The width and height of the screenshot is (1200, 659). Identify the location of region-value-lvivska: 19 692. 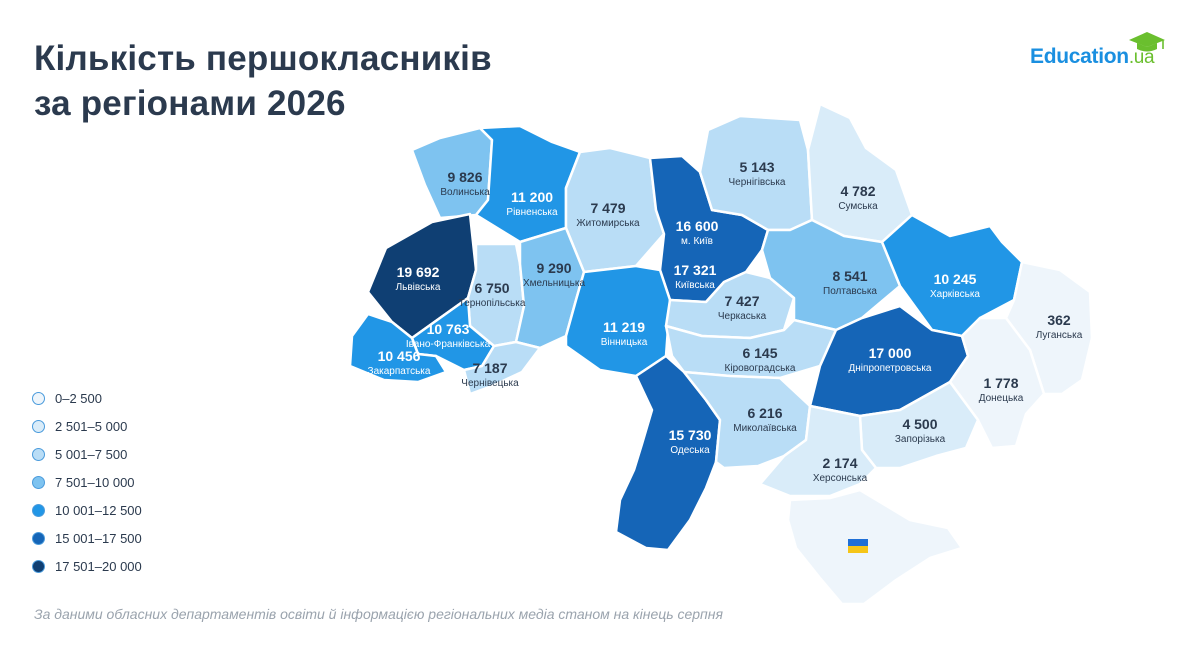
(418, 272).